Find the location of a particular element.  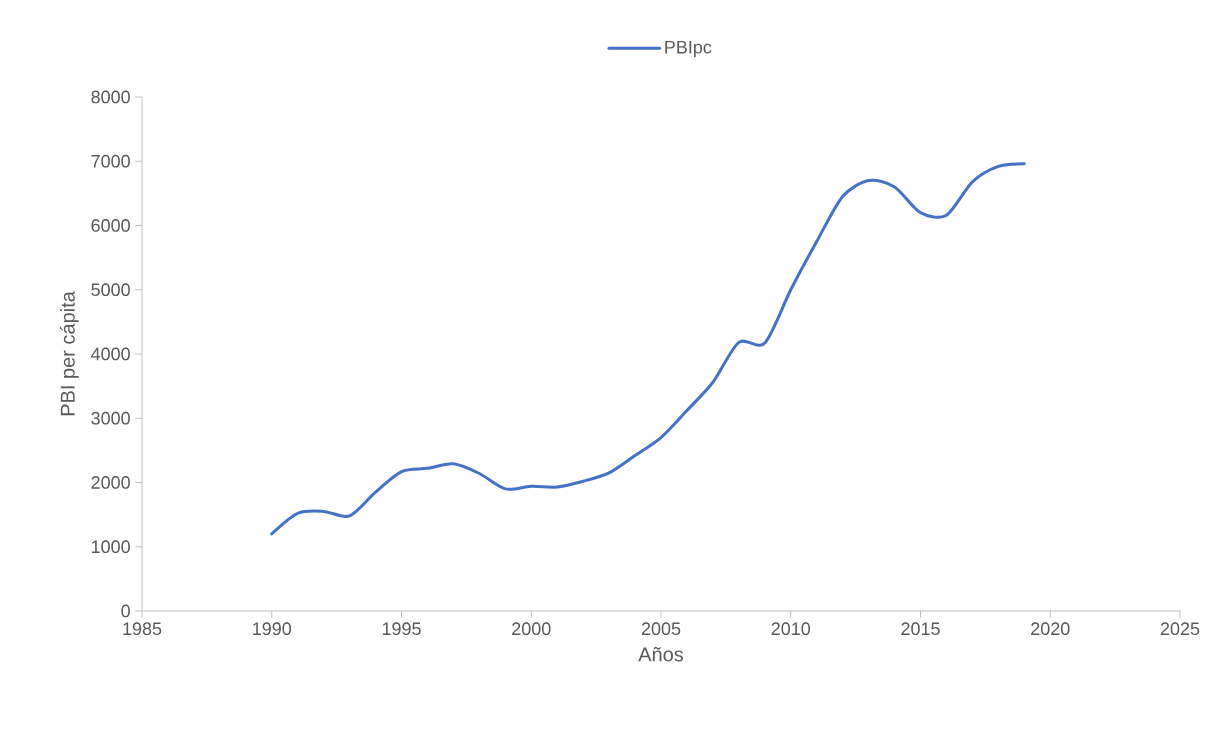

y-tick-label: 6000 is located at coordinates (110, 225).